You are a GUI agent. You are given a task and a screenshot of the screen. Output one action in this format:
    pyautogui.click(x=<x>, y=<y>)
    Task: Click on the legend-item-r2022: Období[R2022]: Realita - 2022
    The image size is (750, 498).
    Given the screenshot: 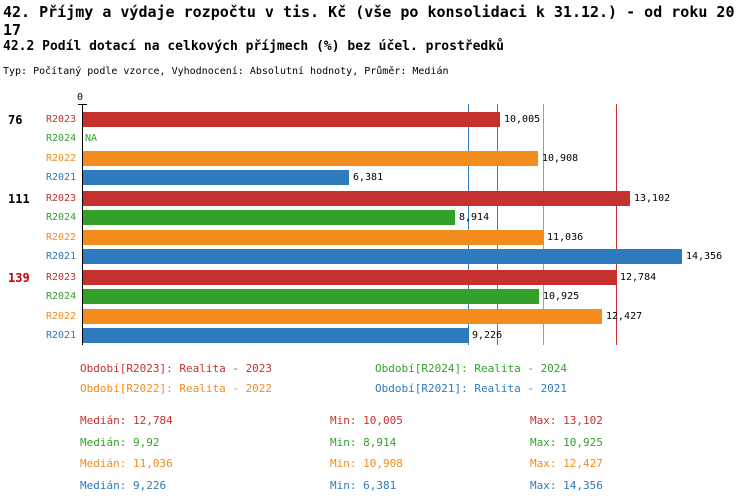 What is the action you would take?
    pyautogui.click(x=176, y=388)
    